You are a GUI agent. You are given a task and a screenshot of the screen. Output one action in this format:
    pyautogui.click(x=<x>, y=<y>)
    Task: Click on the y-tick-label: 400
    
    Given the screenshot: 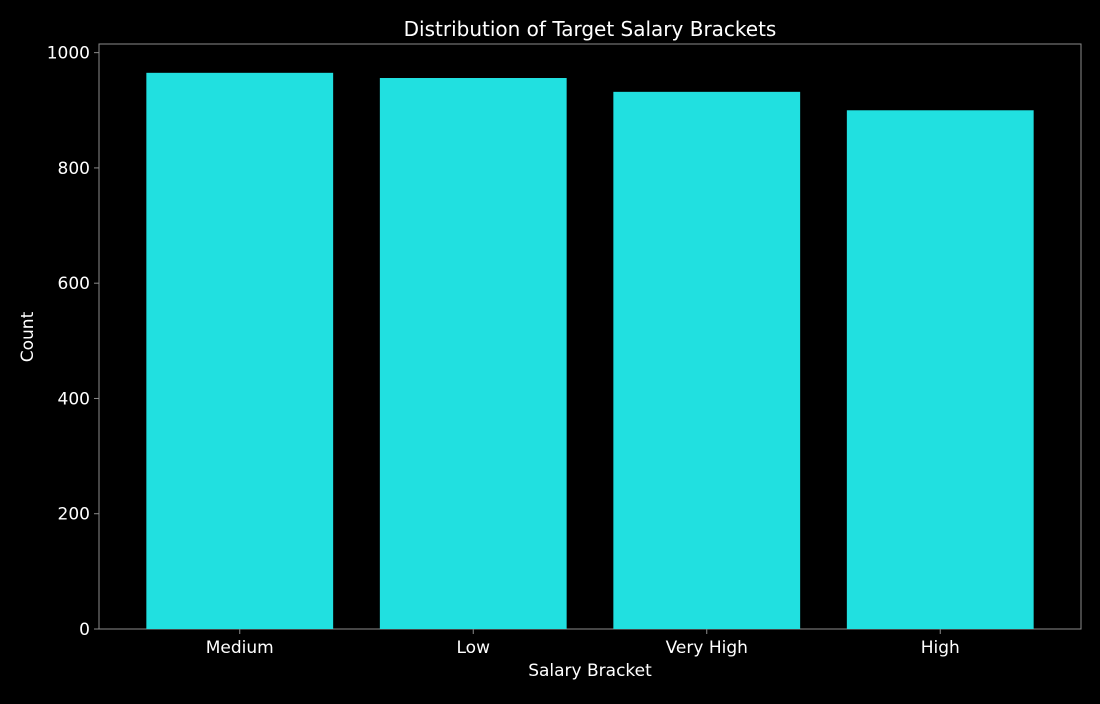 What is the action you would take?
    pyautogui.click(x=74, y=399)
    